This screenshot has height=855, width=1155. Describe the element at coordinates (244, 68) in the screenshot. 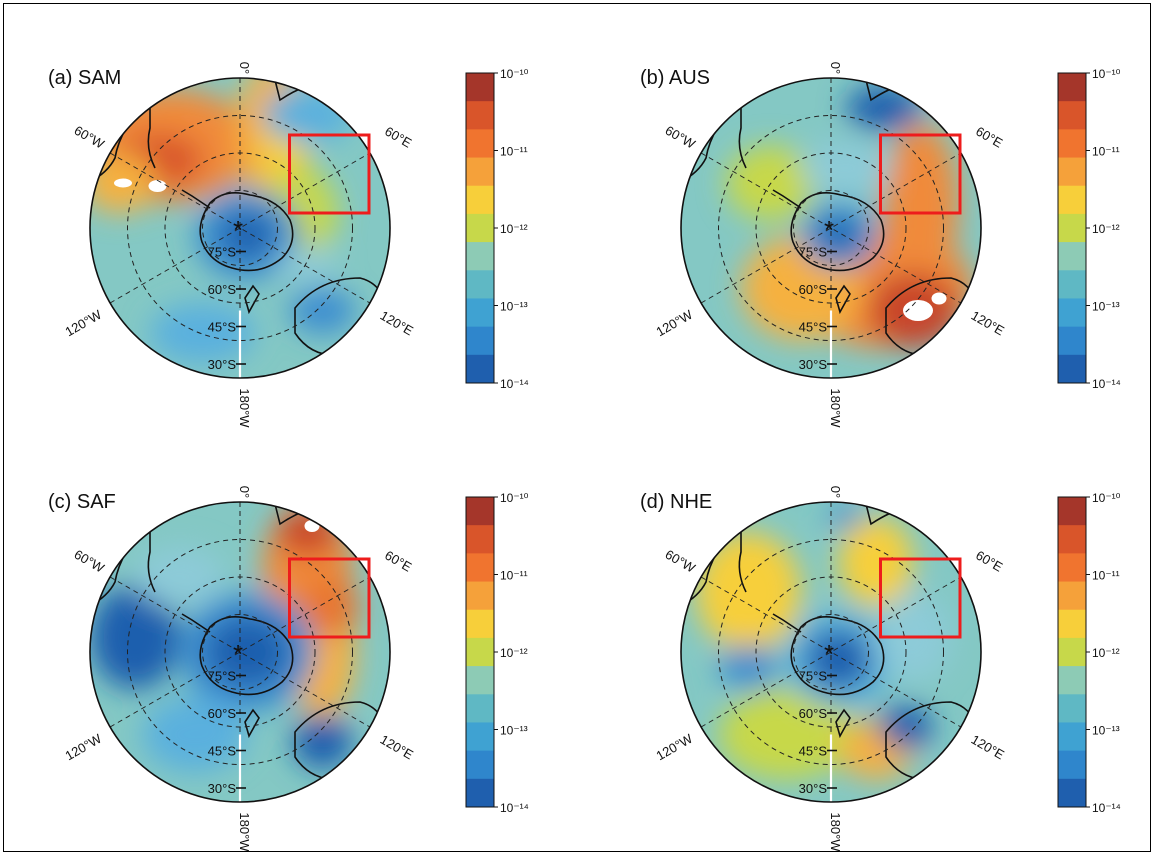

I see `longitude-label: 0°` at that location.